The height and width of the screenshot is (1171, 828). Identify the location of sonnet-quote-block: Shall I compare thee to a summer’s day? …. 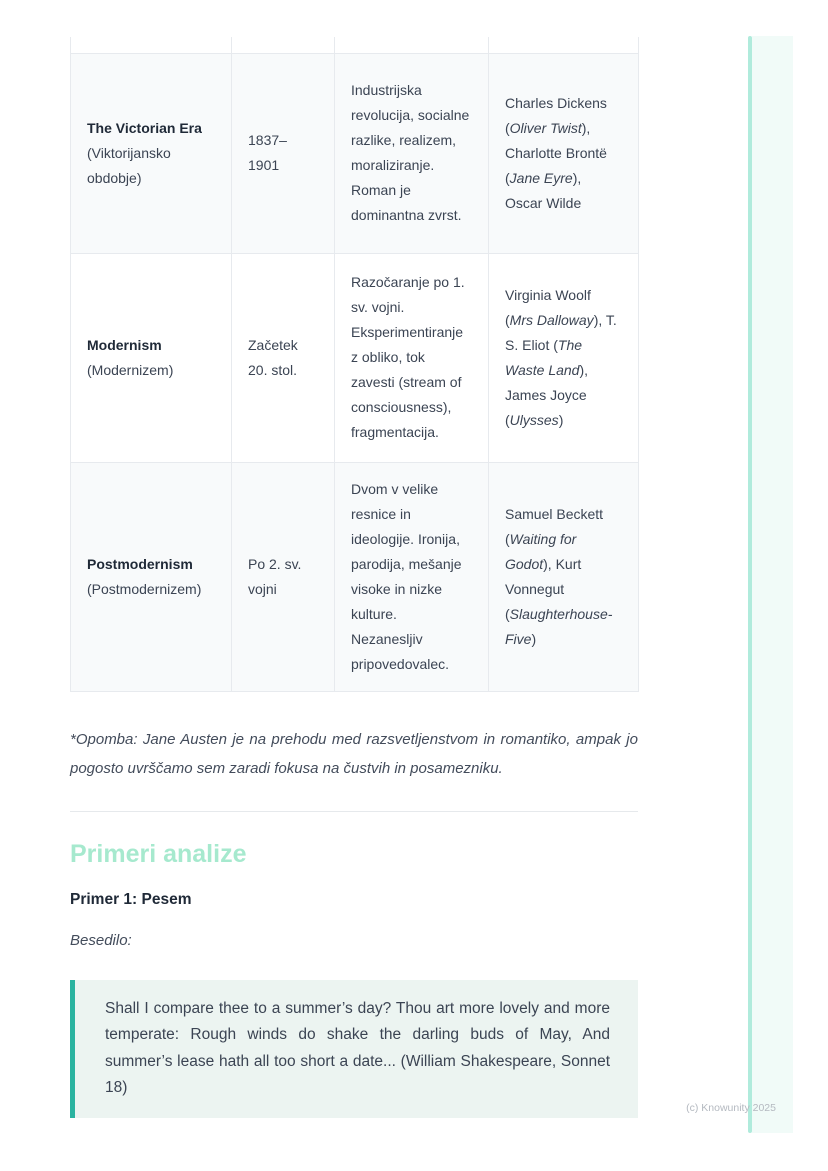
(354, 1048).